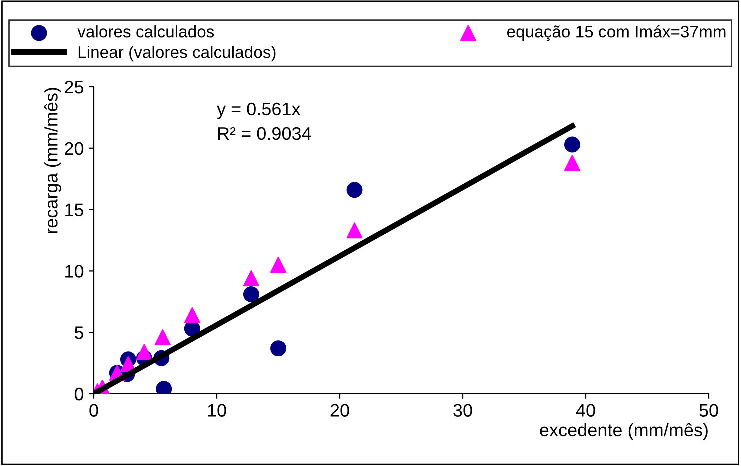 The width and height of the screenshot is (741, 466). Describe the element at coordinates (616, 33) in the screenshot. I see `legend-label: equação 15 com Imáx=37mm` at that location.